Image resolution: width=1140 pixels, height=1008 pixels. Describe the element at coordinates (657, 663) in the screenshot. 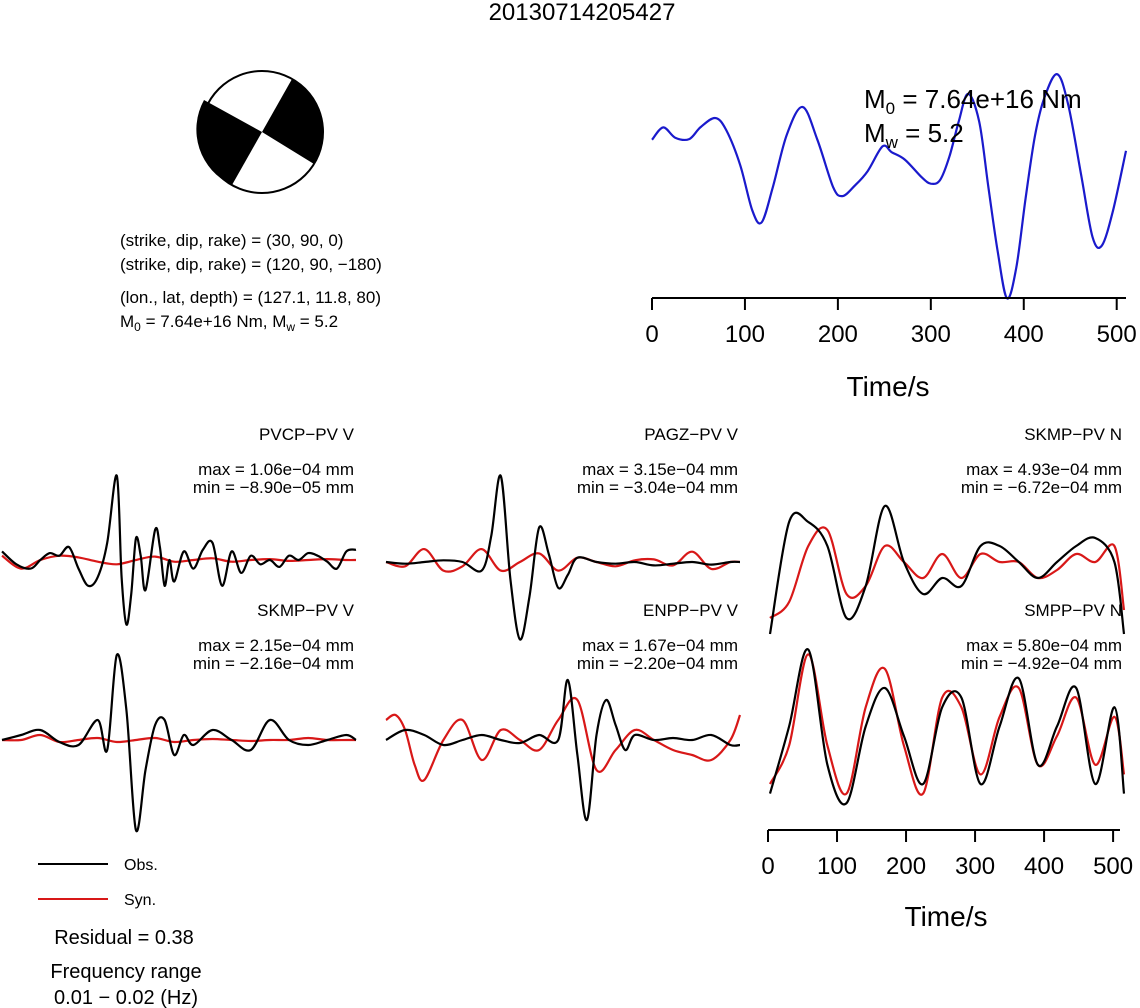

I see `station-min: min = −2.20e−04 mm` at that location.